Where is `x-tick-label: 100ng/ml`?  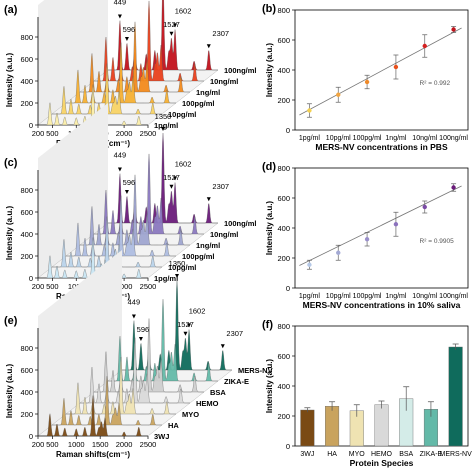 x-tick-label: 100ng/ml is located at coordinates (453, 138).